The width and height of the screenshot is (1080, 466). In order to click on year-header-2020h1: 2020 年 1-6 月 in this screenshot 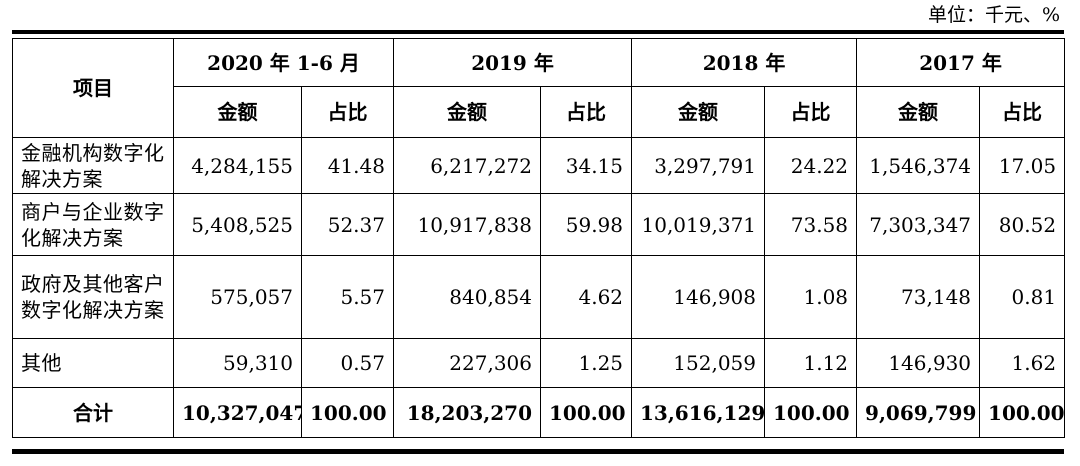, I will do `click(283, 62)`.